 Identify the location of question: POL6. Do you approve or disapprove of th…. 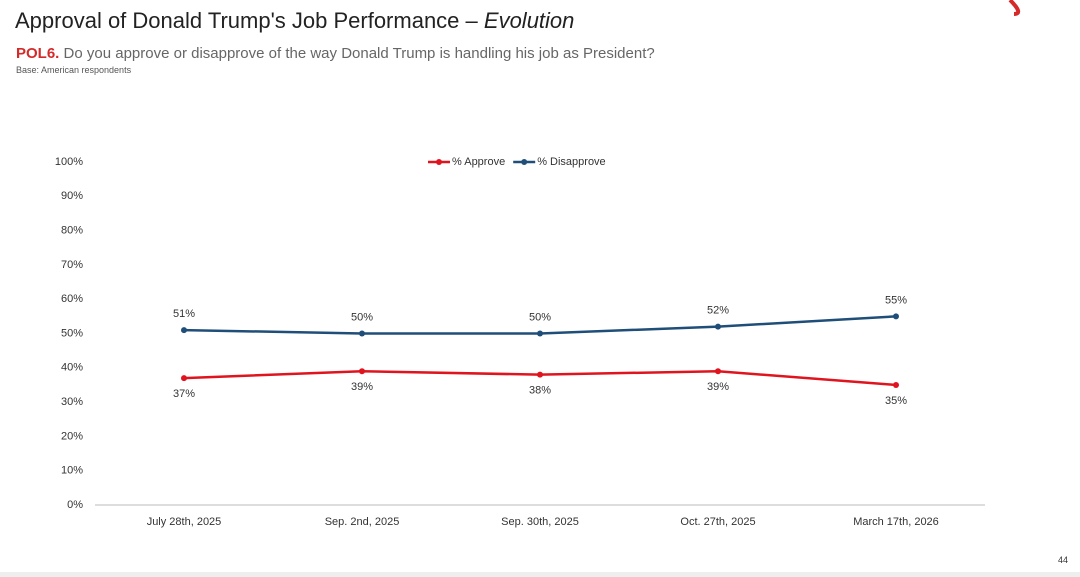
(335, 53).